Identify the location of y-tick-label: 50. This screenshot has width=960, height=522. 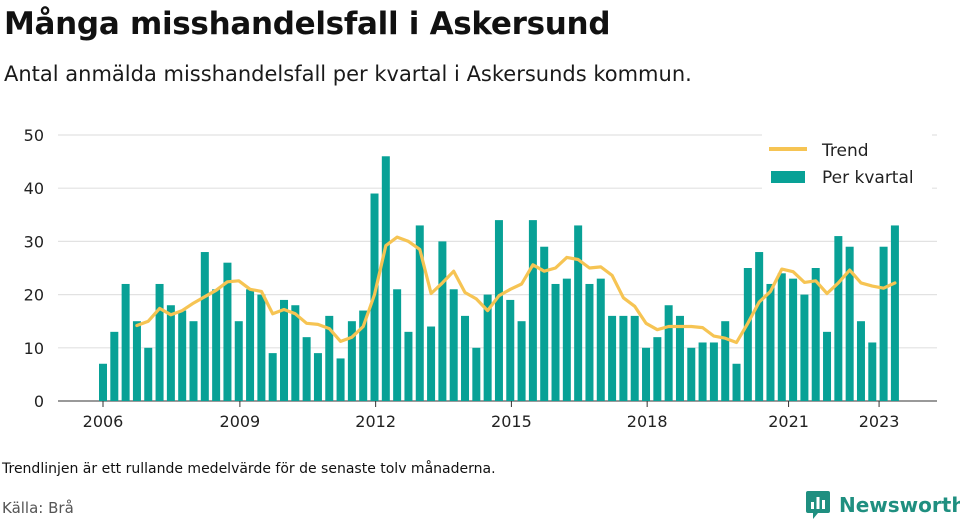
(34, 135).